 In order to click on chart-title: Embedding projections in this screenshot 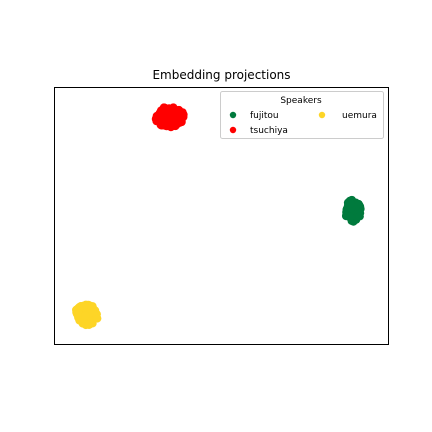, I will do `click(221, 75)`.